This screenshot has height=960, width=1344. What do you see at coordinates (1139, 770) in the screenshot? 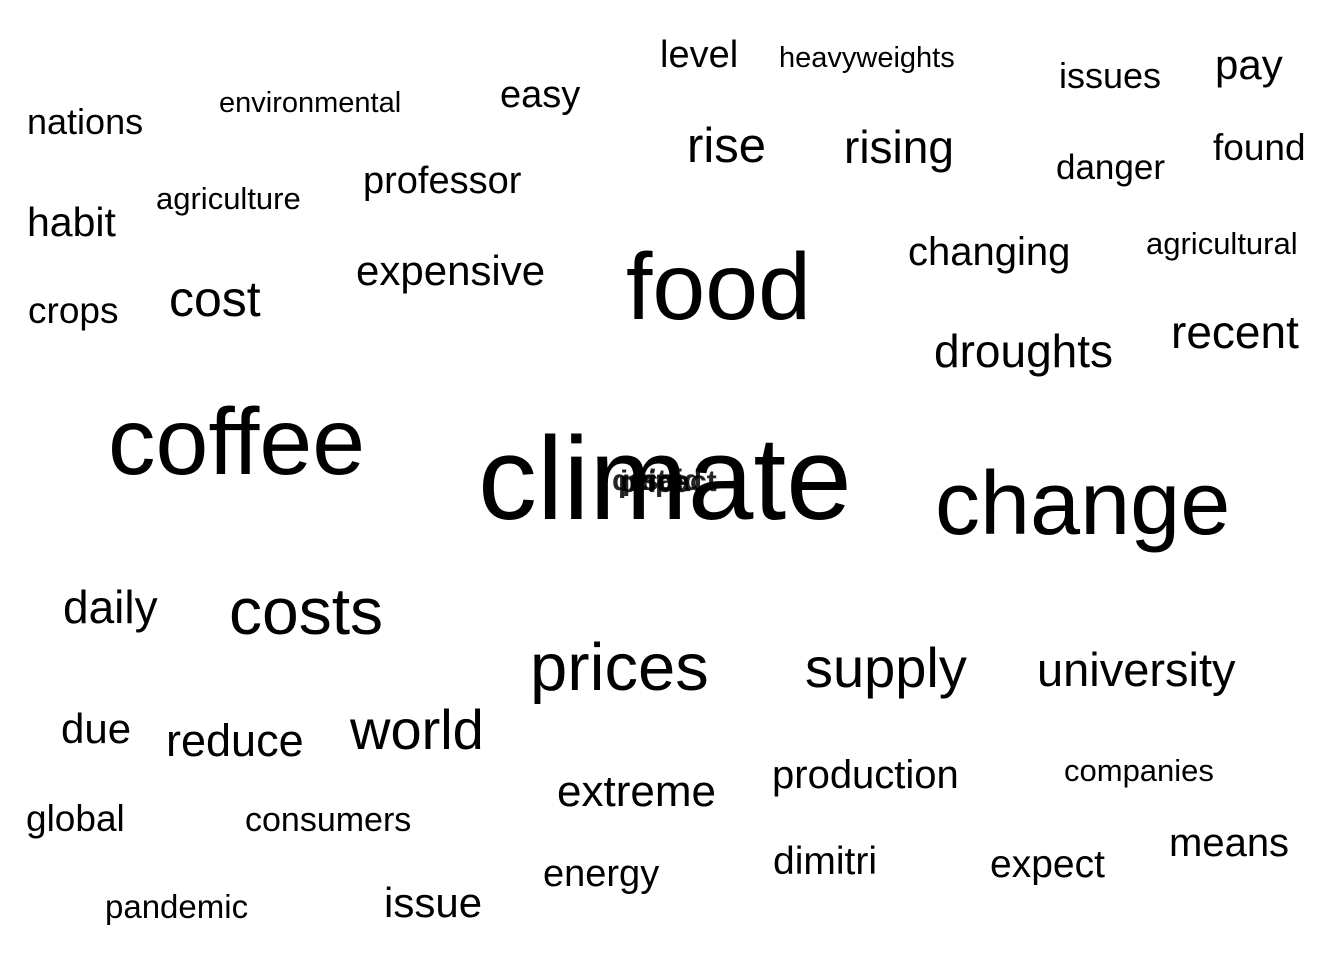
I see `word-companies: companies` at bounding box center [1139, 770].